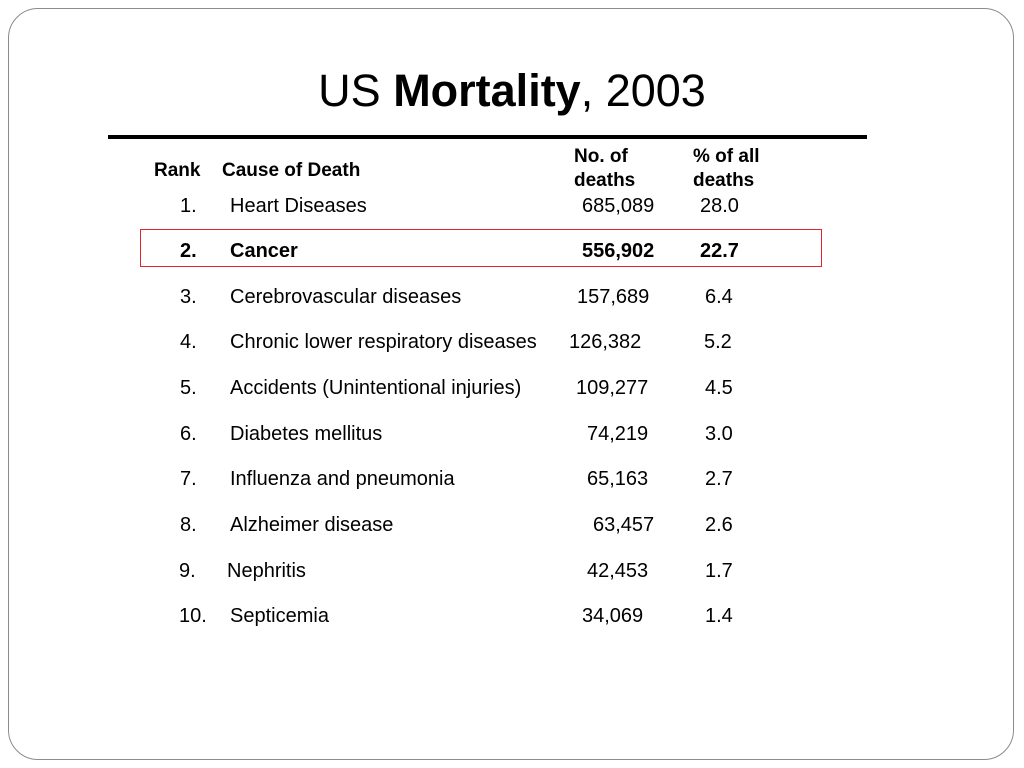 Image resolution: width=1024 pixels, height=768 pixels. I want to click on row-1-deaths: 685,089, so click(618, 206).